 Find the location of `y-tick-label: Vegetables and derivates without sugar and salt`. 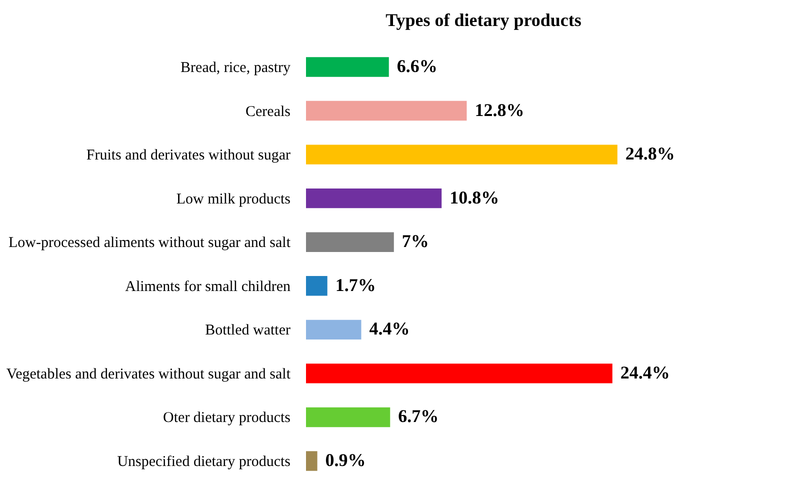

y-tick-label: Vegetables and derivates without sugar and salt is located at coordinates (149, 374).